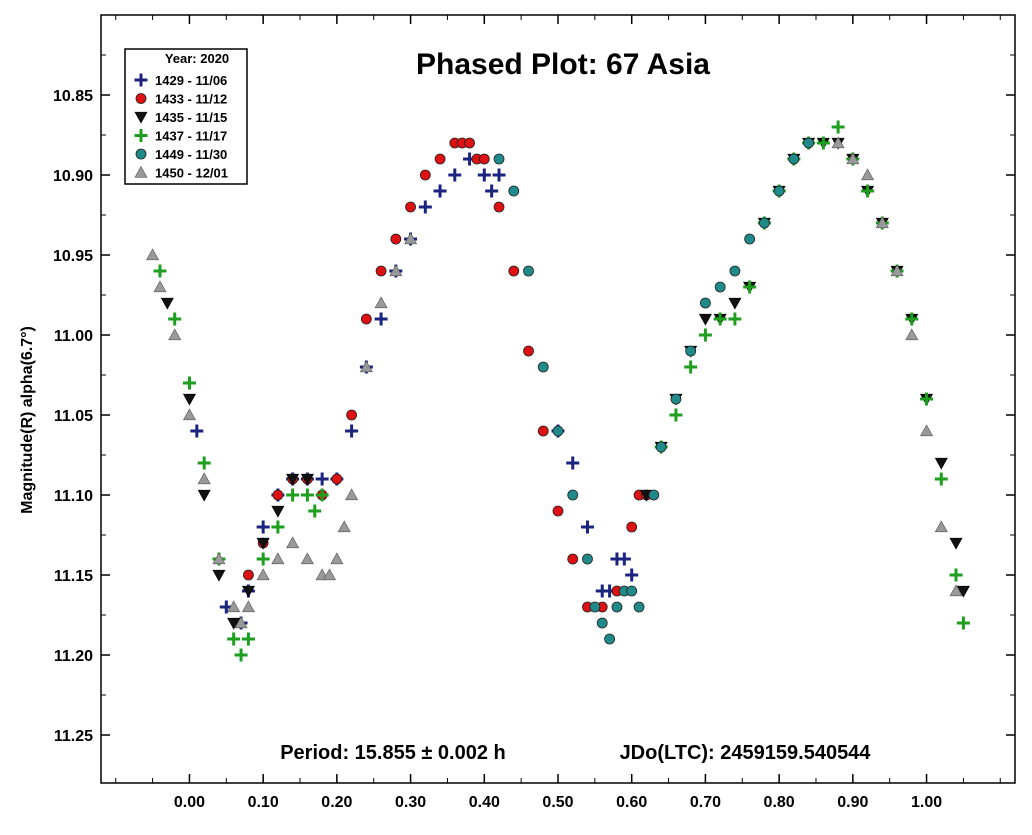  Describe the element at coordinates (191, 117) in the screenshot. I see `legend-entry-label: 1435 - 11/15` at that location.